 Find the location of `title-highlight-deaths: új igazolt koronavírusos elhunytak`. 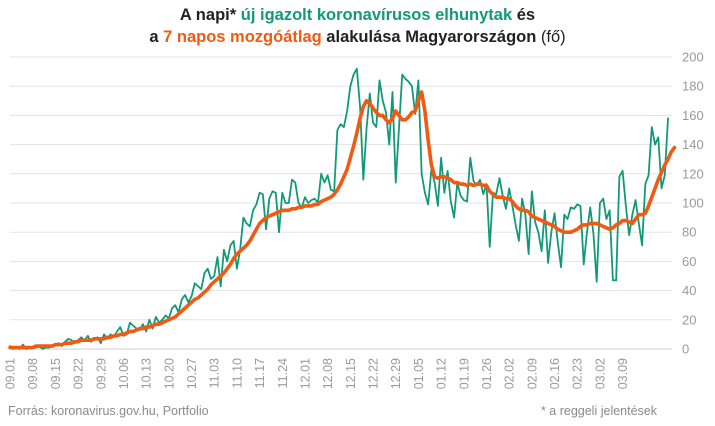

title-highlight-deaths: új igazolt koronavírusos elhunytak is located at coordinates (376, 15).